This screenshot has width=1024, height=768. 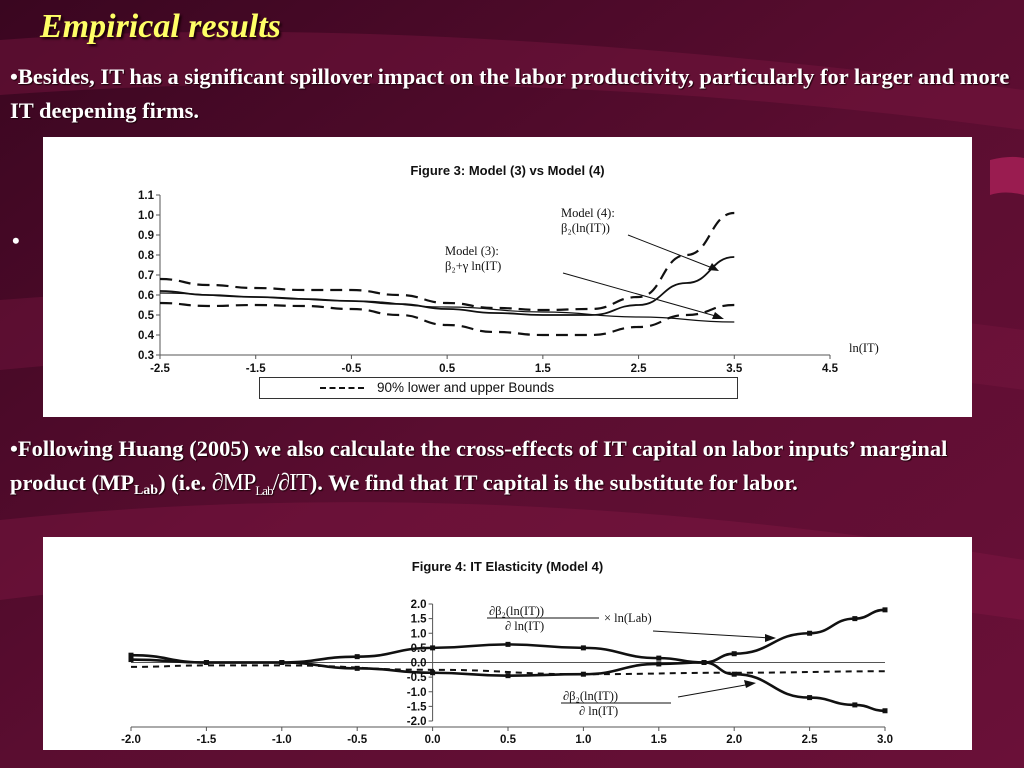 I want to click on frac-numerator: ∂MP, so click(x=234, y=483).